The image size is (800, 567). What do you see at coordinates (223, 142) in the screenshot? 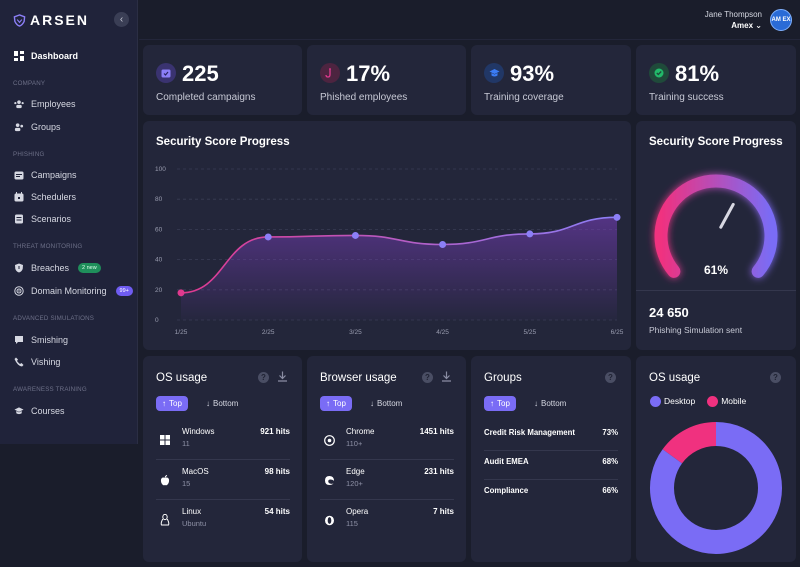
I see `chart-title: Security Score Progress` at bounding box center [223, 142].